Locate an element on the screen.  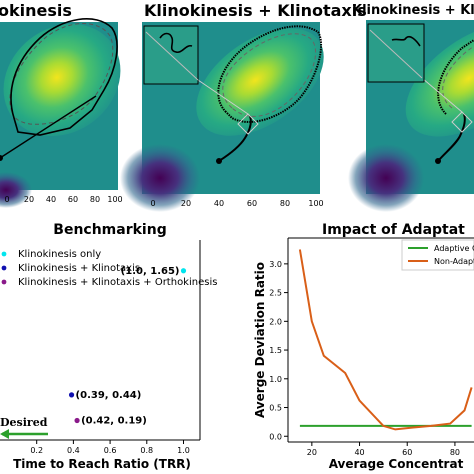
heatmap-1-xtick: 40 is located at coordinates (51, 199).